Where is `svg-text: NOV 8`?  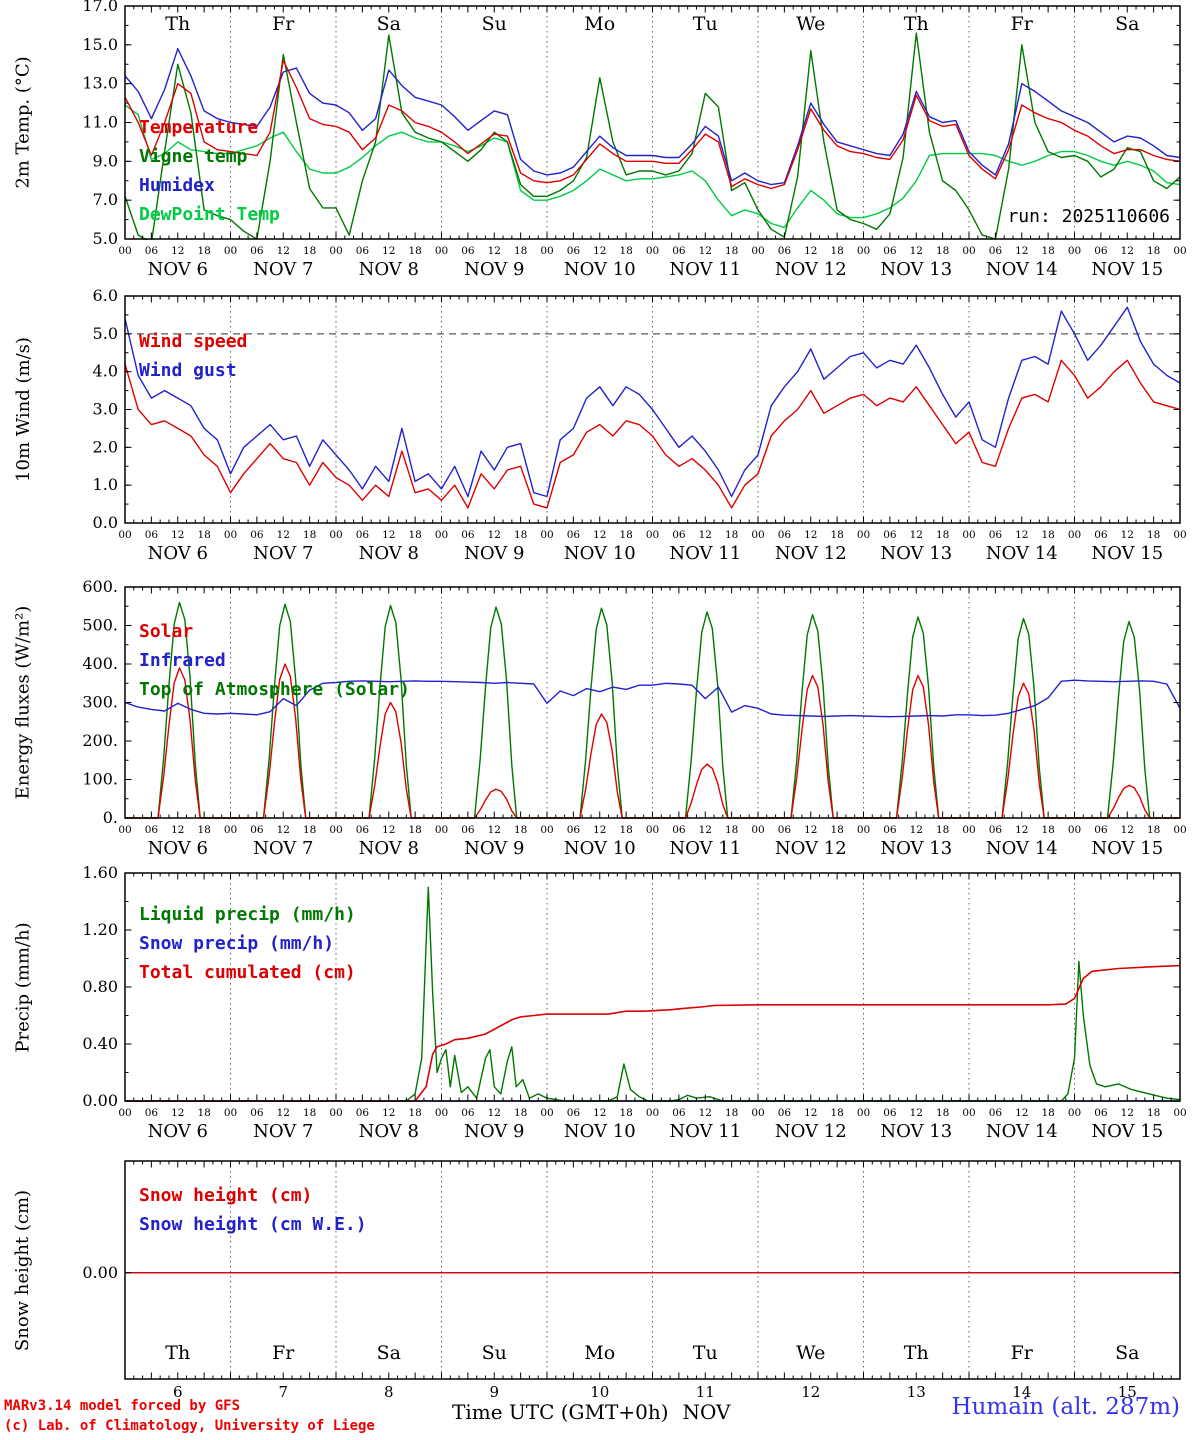 svg-text: NOV 8 is located at coordinates (389, 269).